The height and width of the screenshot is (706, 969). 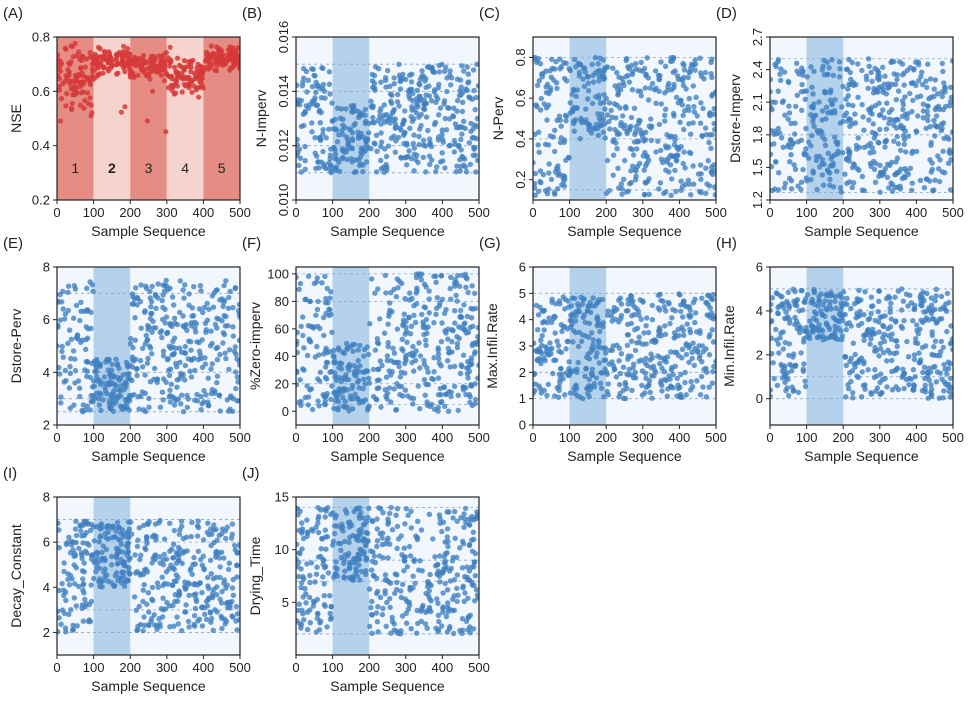 What do you see at coordinates (46, 425) in the screenshot?
I see `y-tick-label: 2` at bounding box center [46, 425].